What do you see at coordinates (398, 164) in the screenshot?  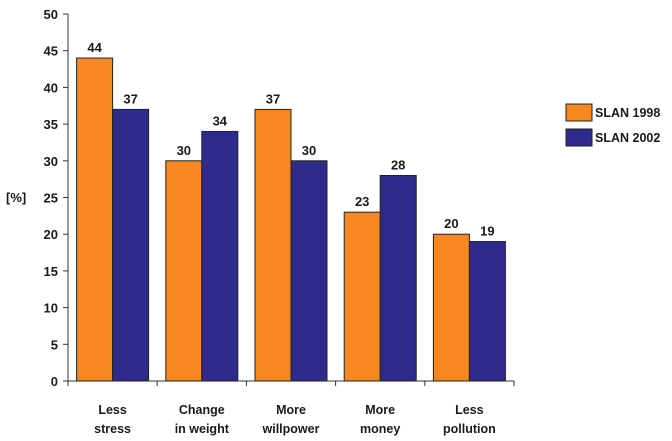 I see `bar-value-label: 28` at bounding box center [398, 164].